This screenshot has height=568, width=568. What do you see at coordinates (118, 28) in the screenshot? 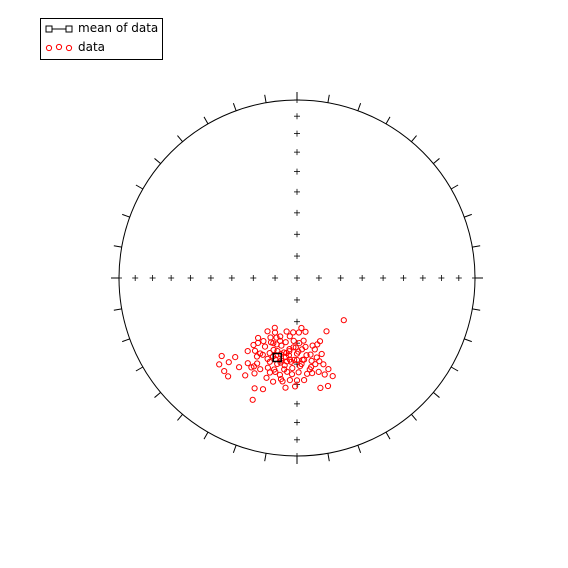
I see `legend-label-mean: mean of data` at bounding box center [118, 28].